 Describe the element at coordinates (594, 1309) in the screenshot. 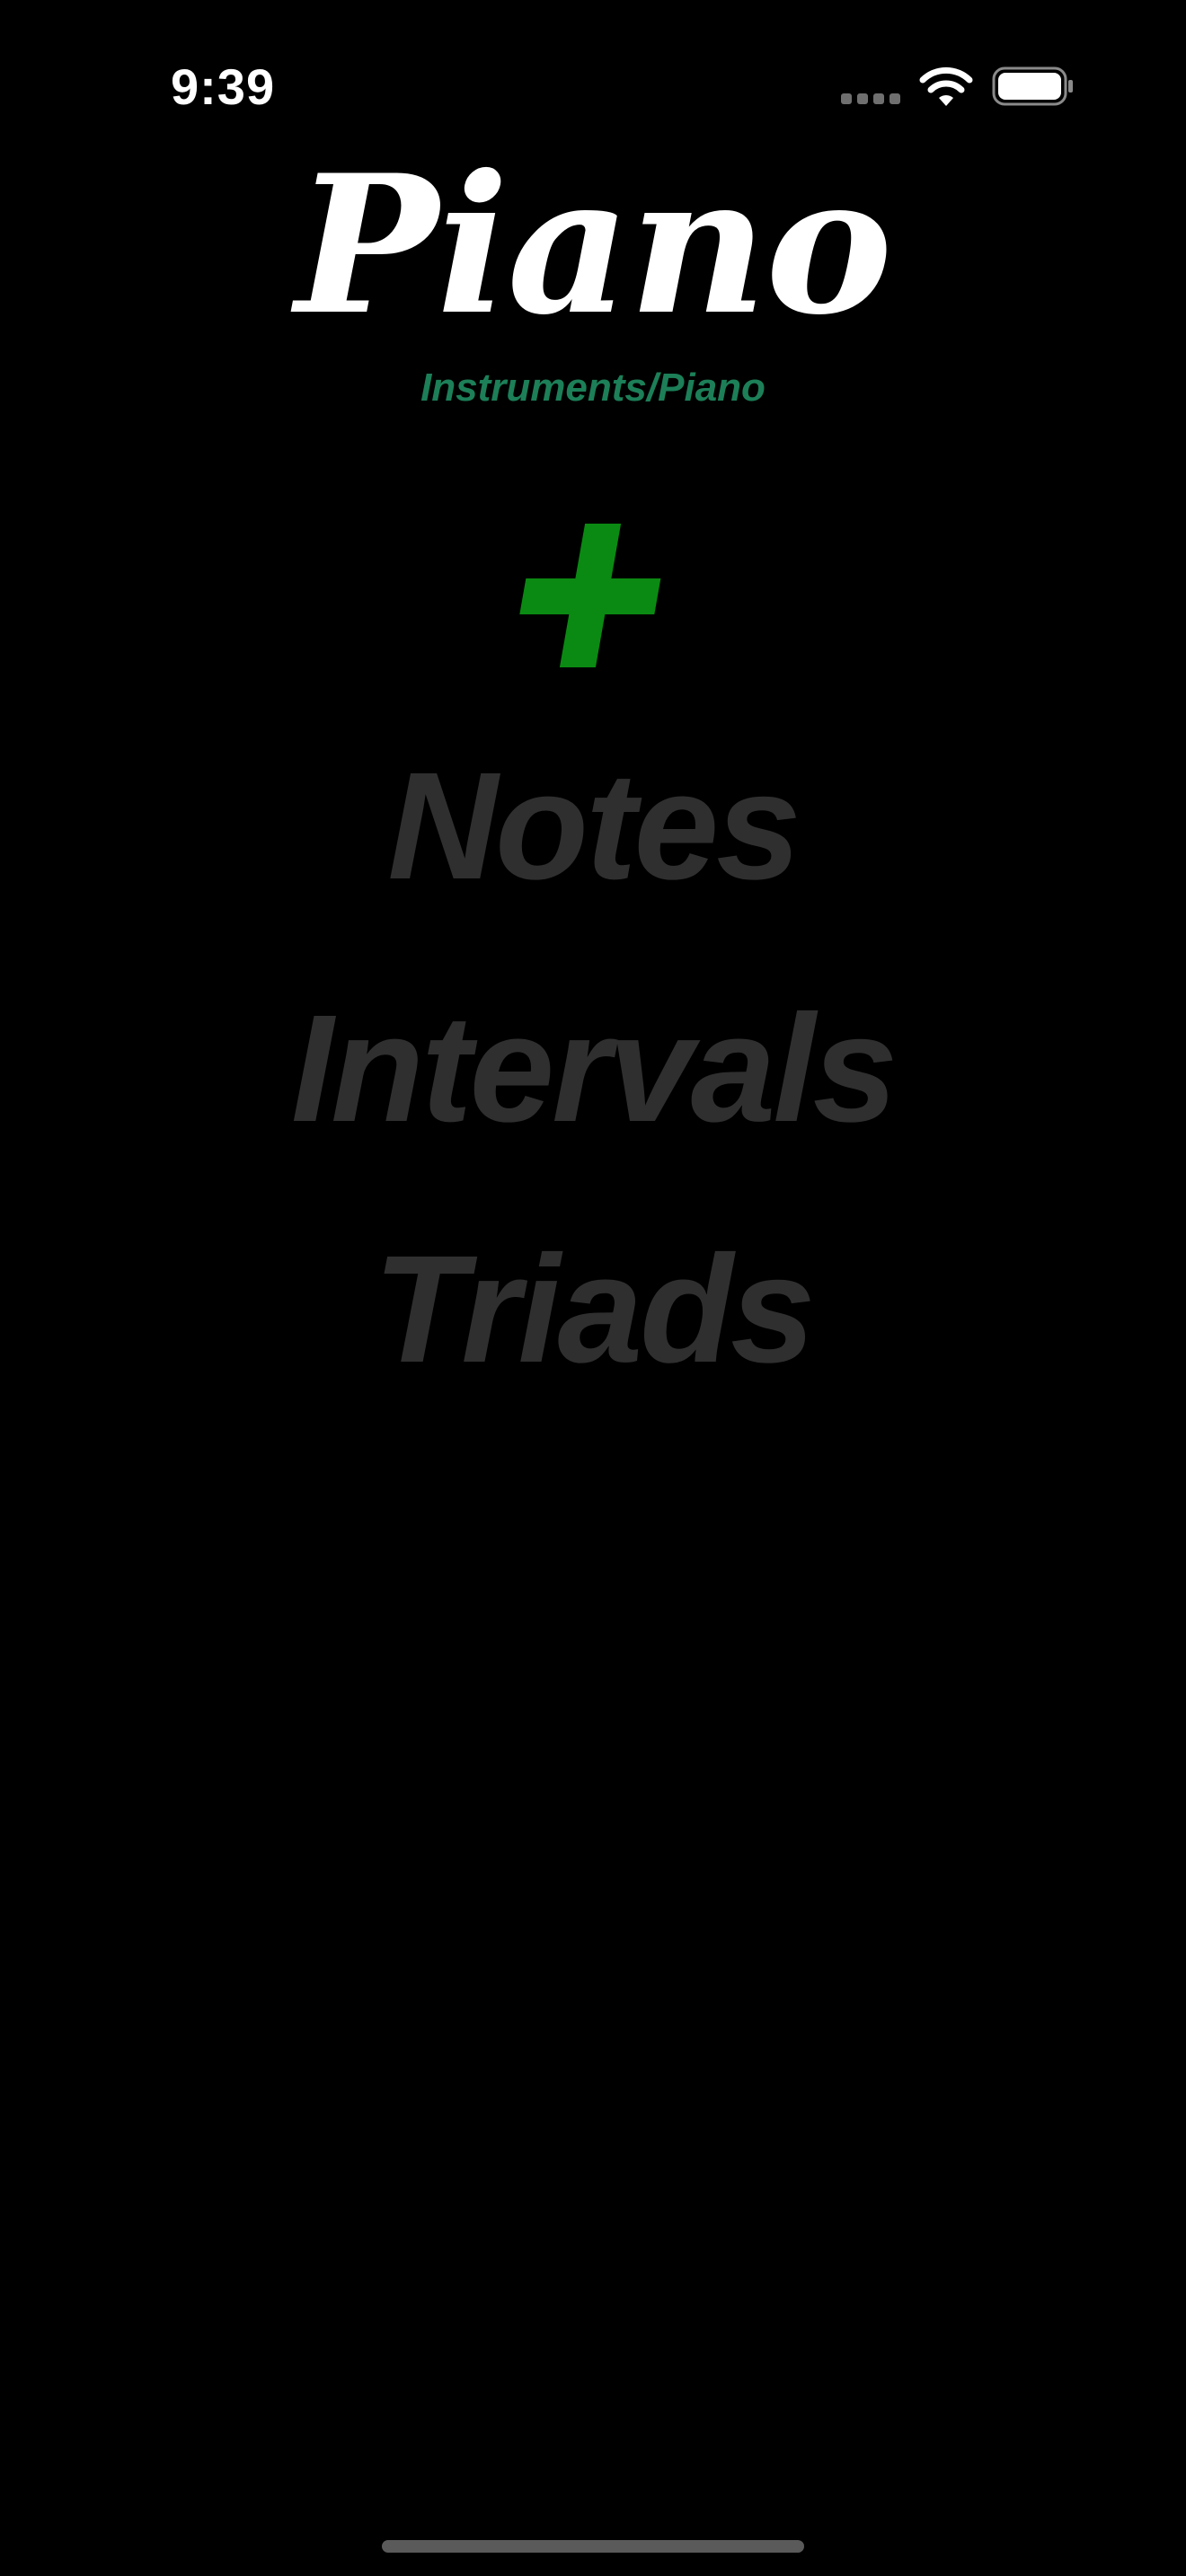

I see `menu-item-triads: Triads` at that location.